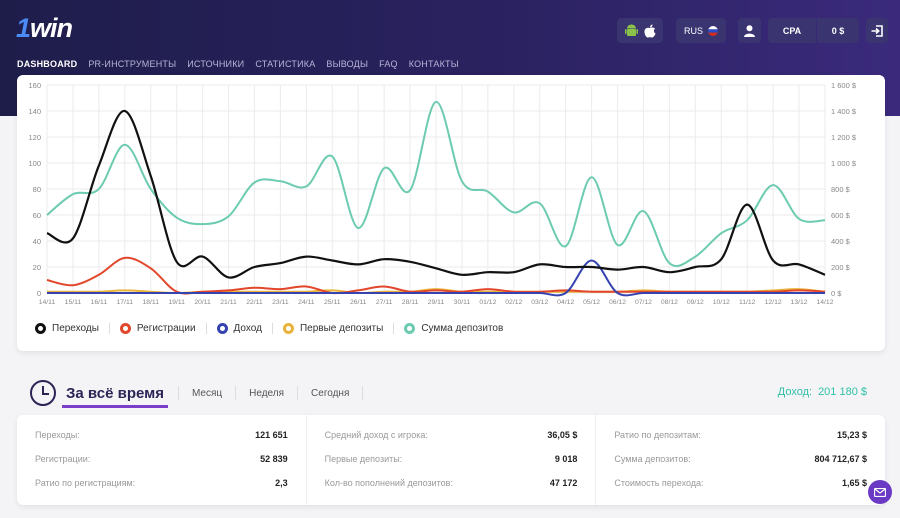 This screenshot has width=900, height=518. What do you see at coordinates (844, 163) in the screenshot?
I see `y-tick-label-right: 1 000 $` at bounding box center [844, 163].